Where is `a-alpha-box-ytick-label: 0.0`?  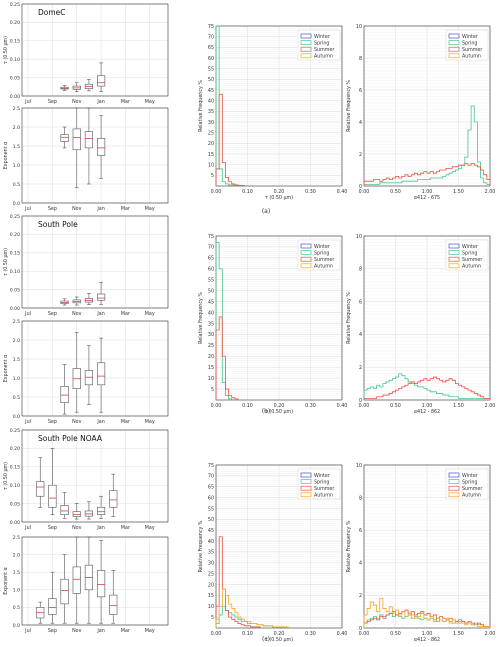 a-alpha-box-ytick-label: 0.0 is located at coordinates (16, 204).